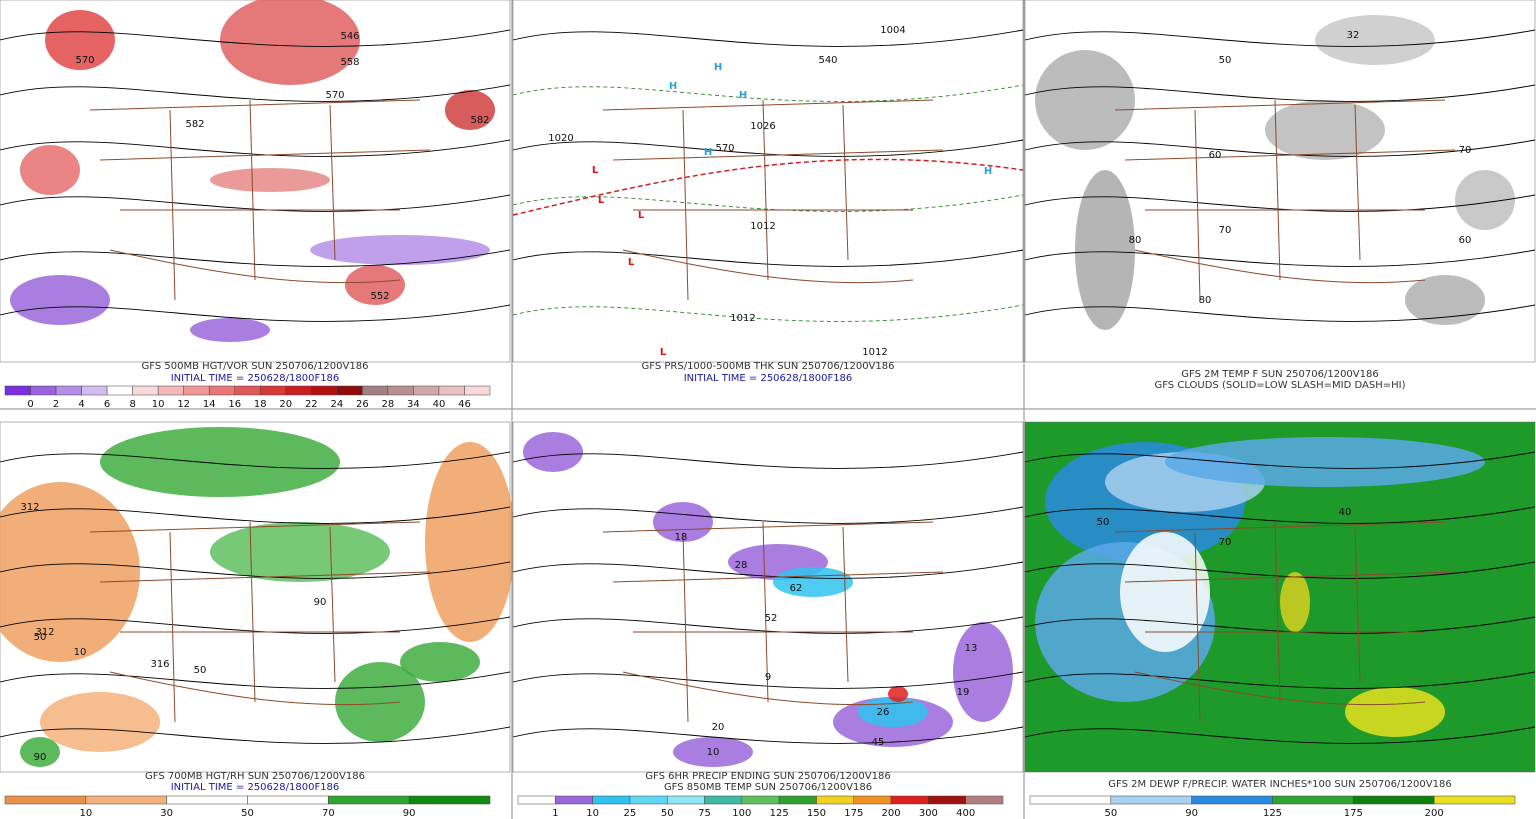 This screenshot has height=819, width=1536. I want to click on colorbar-label: 200, so click(1434, 813).